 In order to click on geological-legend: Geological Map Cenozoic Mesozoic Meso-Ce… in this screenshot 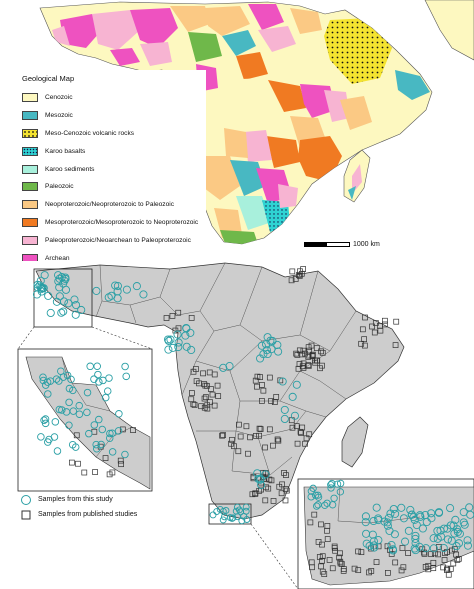, I will do `click(111, 171)`.